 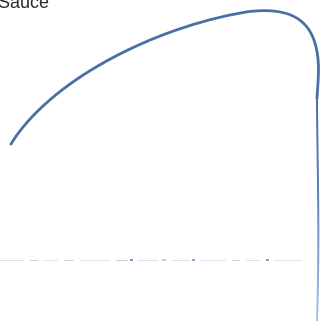 What do you see at coordinates (25, 6) in the screenshot?
I see `caption-text: Sauce` at bounding box center [25, 6].